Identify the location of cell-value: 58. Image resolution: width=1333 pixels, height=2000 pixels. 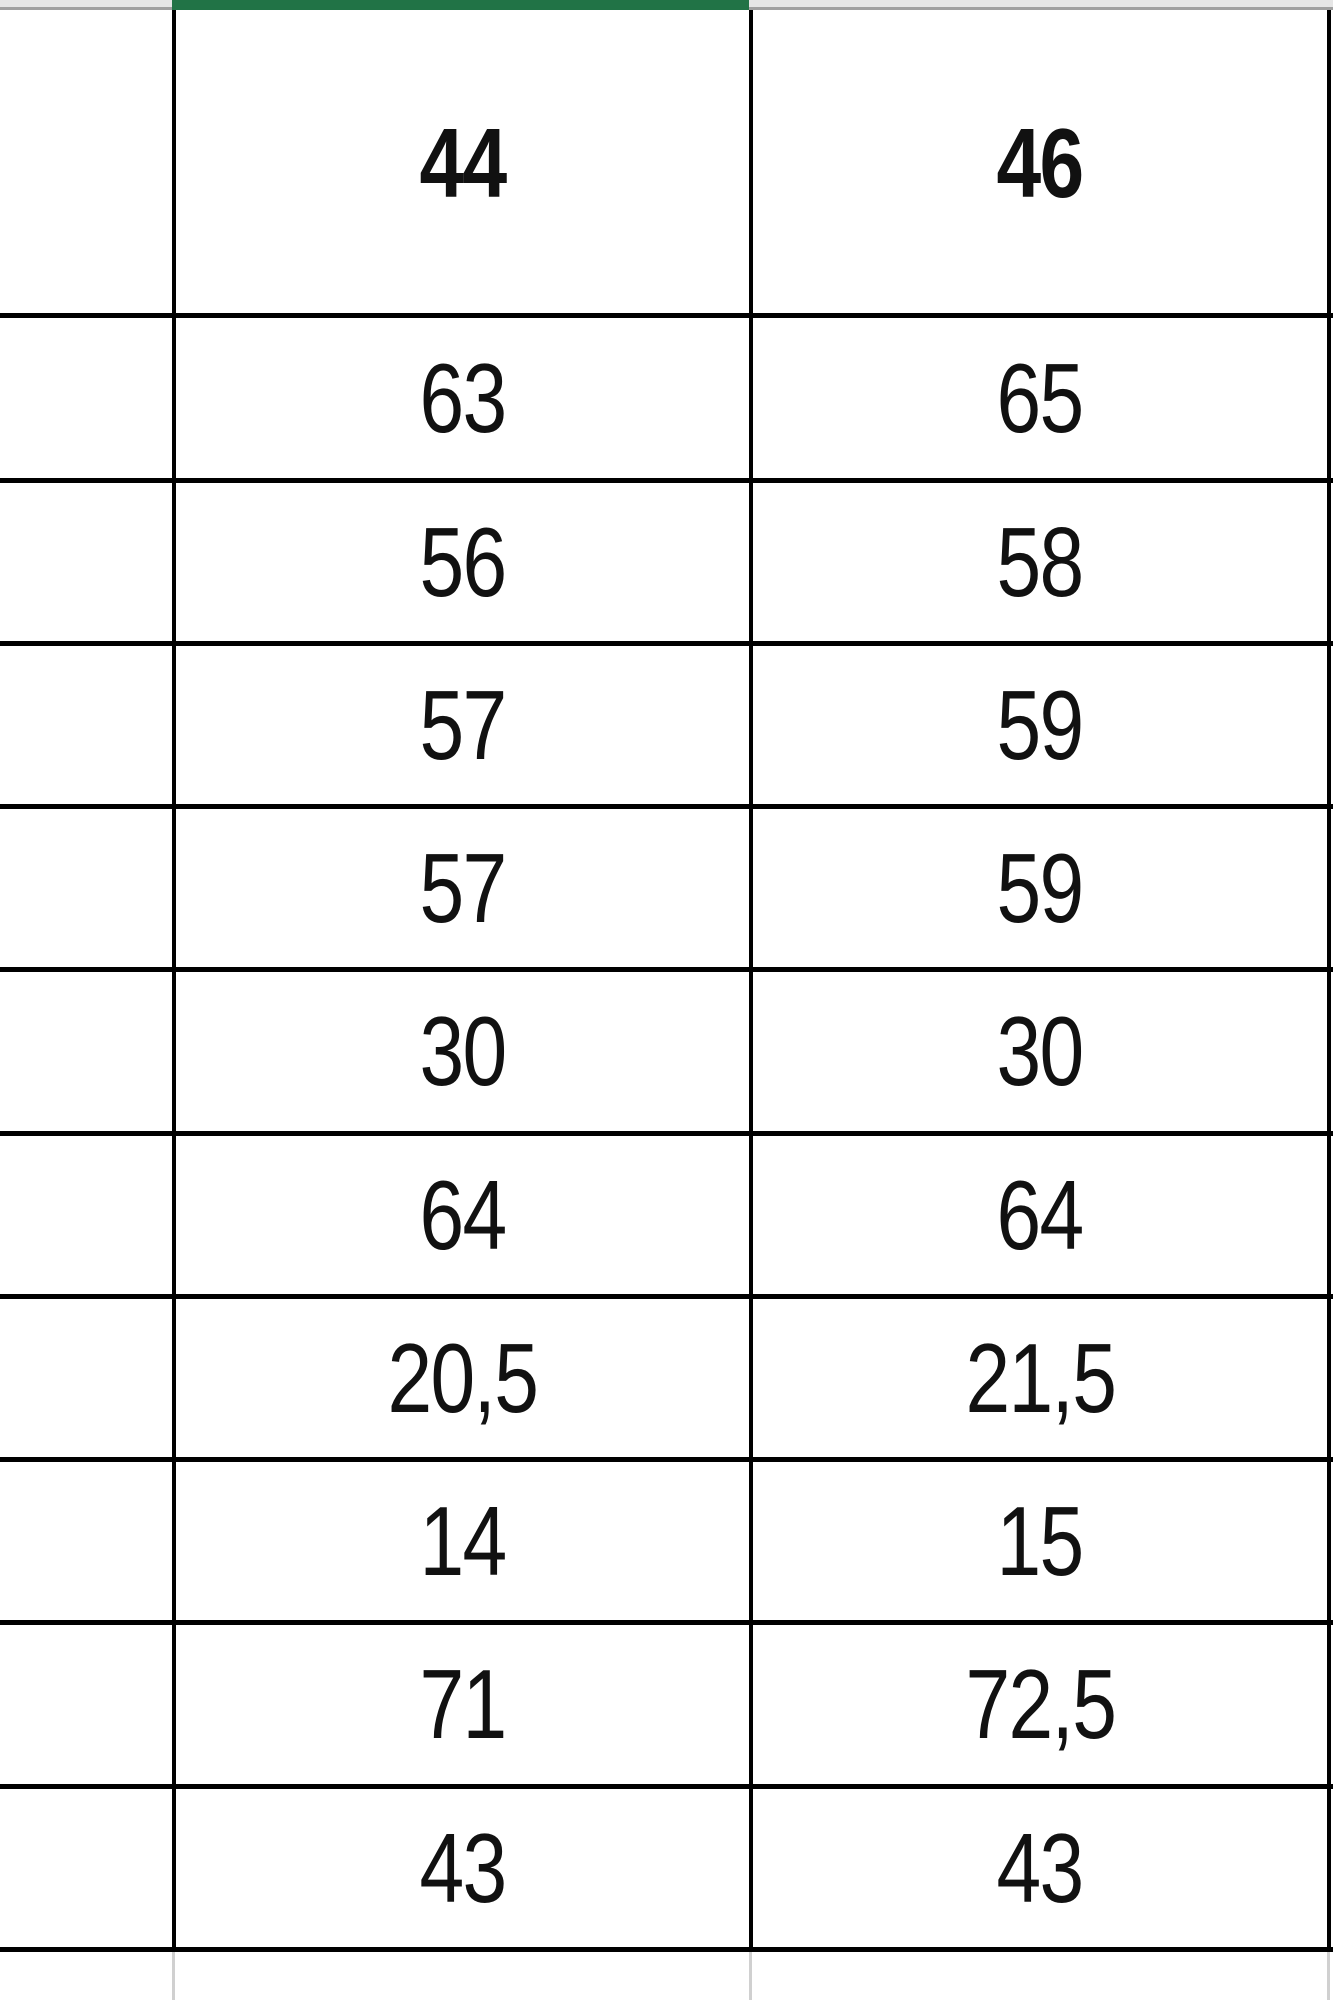
(1040, 561).